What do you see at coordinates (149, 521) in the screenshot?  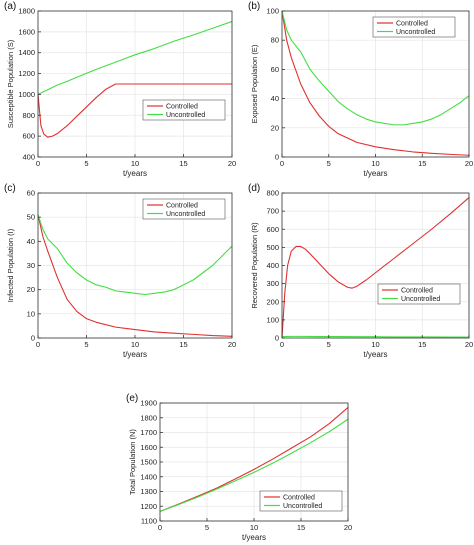 I see `y-tick-label: 1100` at bounding box center [149, 521].